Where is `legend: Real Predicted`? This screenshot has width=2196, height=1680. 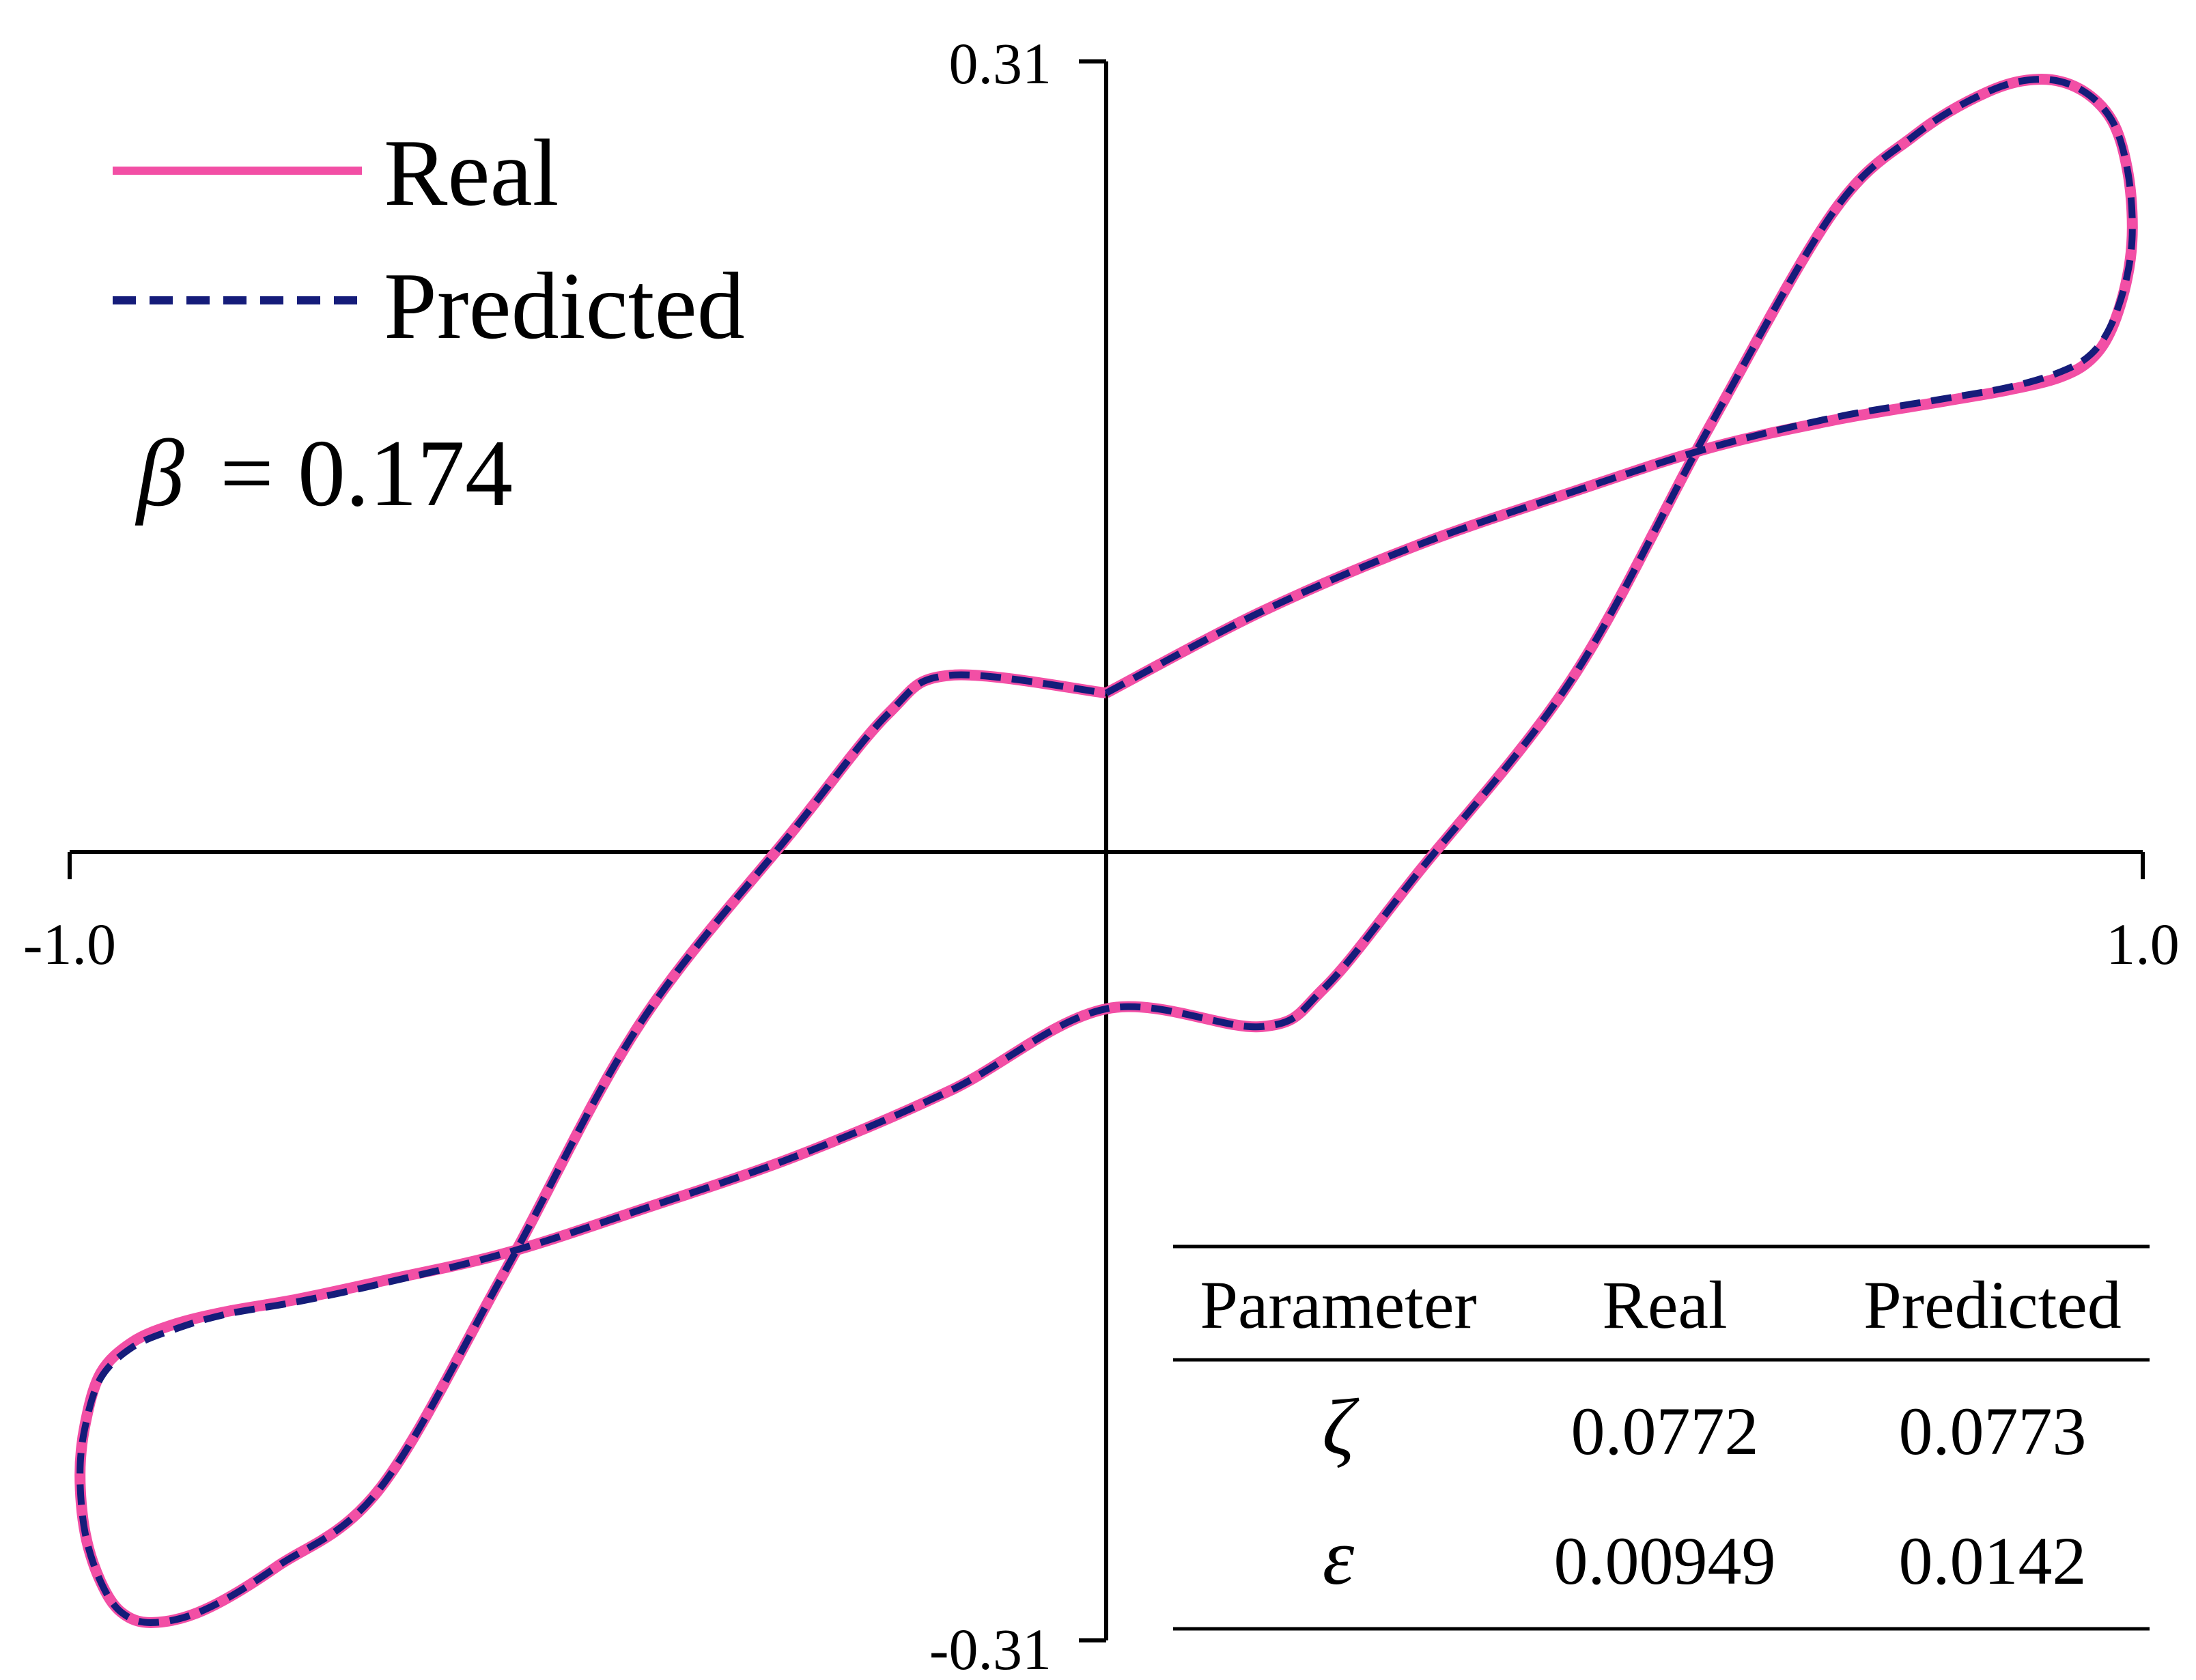
legend: Real Predicted is located at coordinates (429, 239).